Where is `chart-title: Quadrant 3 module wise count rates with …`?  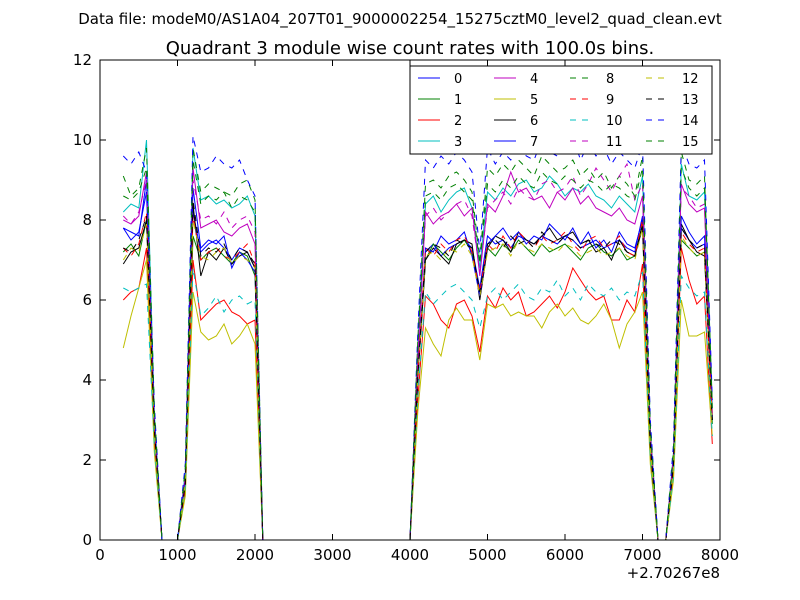
chart-title: Quadrant 3 module wise count rates with … is located at coordinates (410, 48).